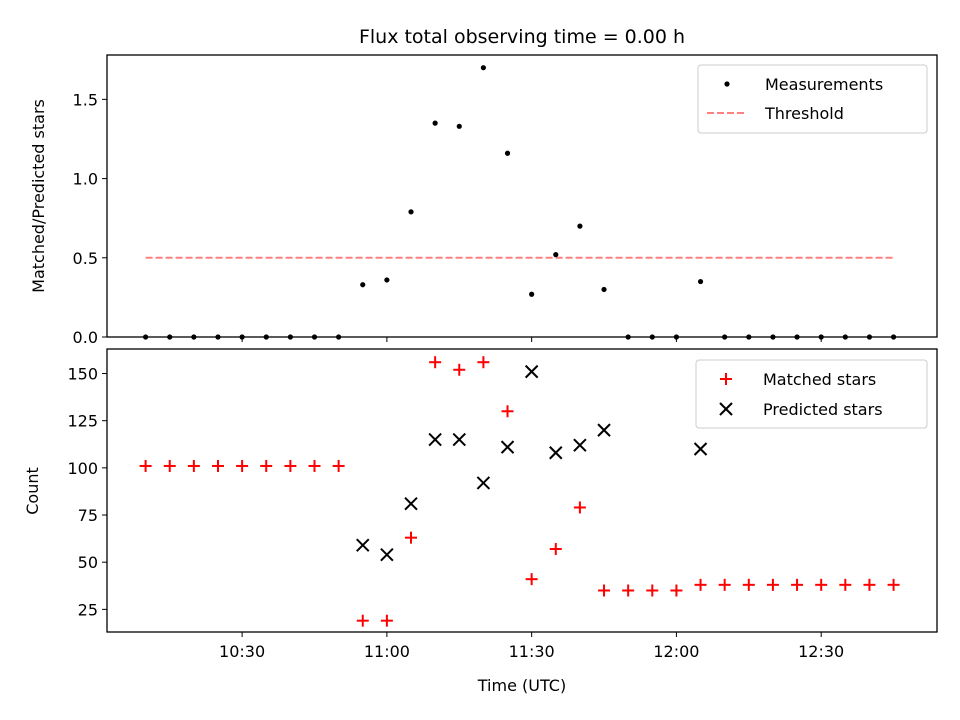  I want to click on legend-predicted-label: Predicted stars, so click(823, 409).